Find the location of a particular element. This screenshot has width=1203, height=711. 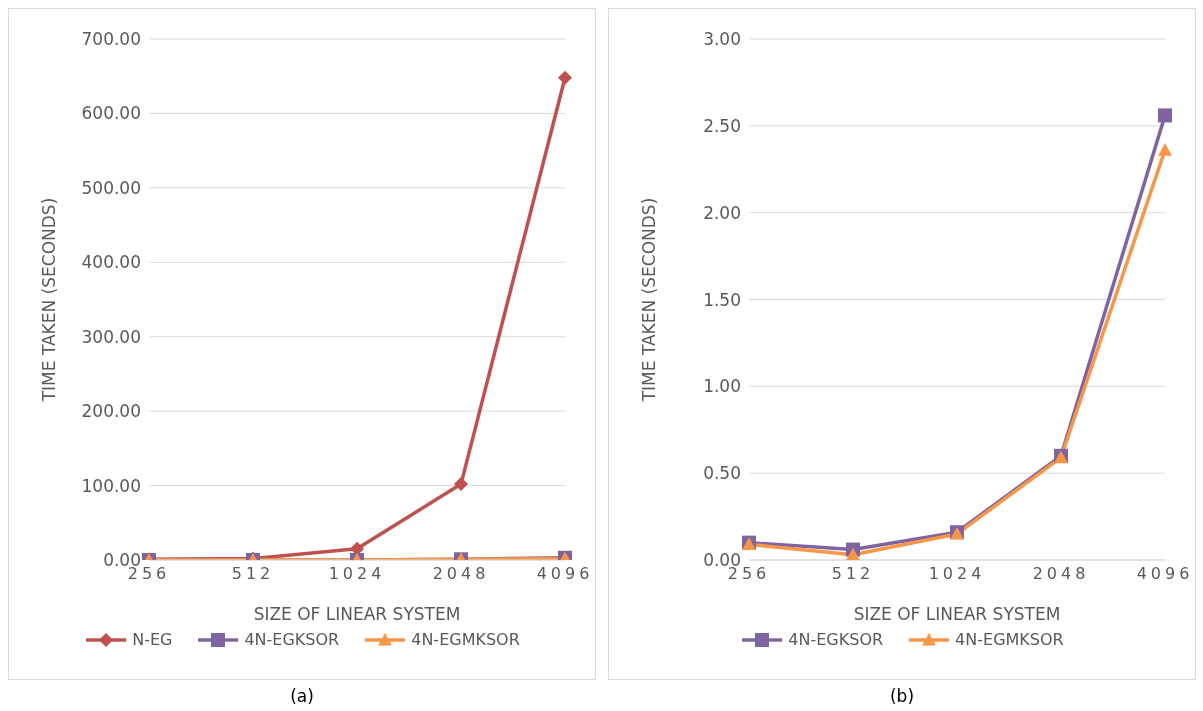

y-tick-label: 3.00 is located at coordinates (722, 39).